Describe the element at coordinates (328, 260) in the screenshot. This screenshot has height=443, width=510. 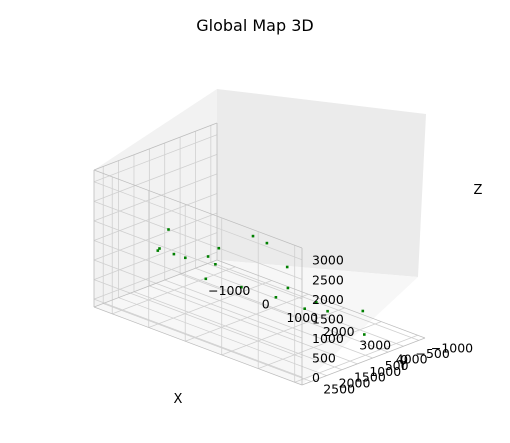
I see `z-tick-label: 3000` at that location.